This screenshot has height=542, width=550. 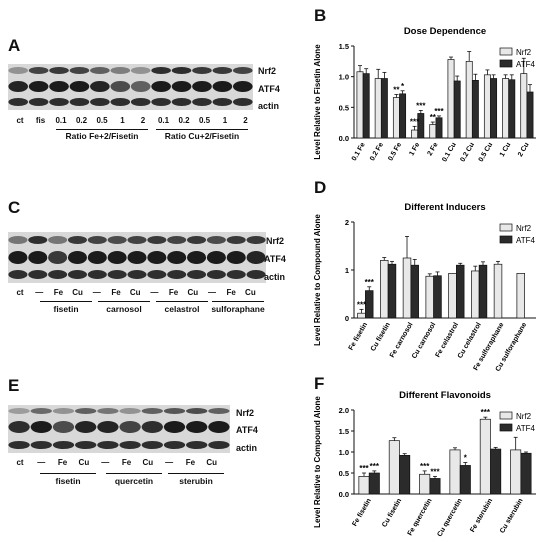 What do you see at coordinates (467, 153) in the screenshot?
I see `x-tick-label: 0.2 Cu` at bounding box center [467, 153].